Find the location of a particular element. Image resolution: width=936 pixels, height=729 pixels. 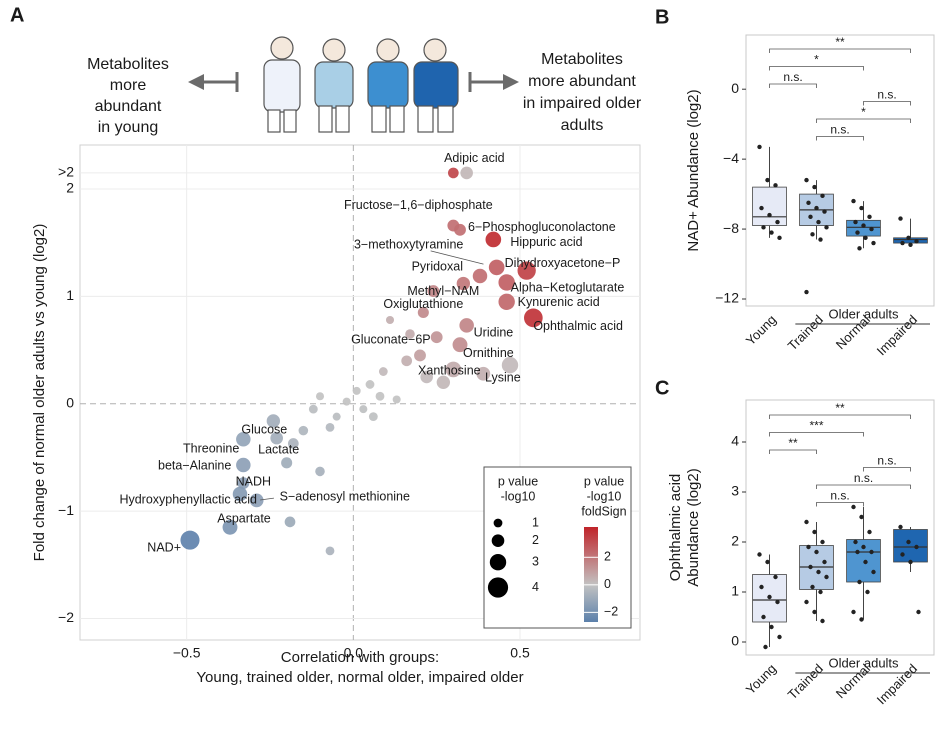

y-axis-title: Ophthalmic acid is located at coordinates (675, 528).